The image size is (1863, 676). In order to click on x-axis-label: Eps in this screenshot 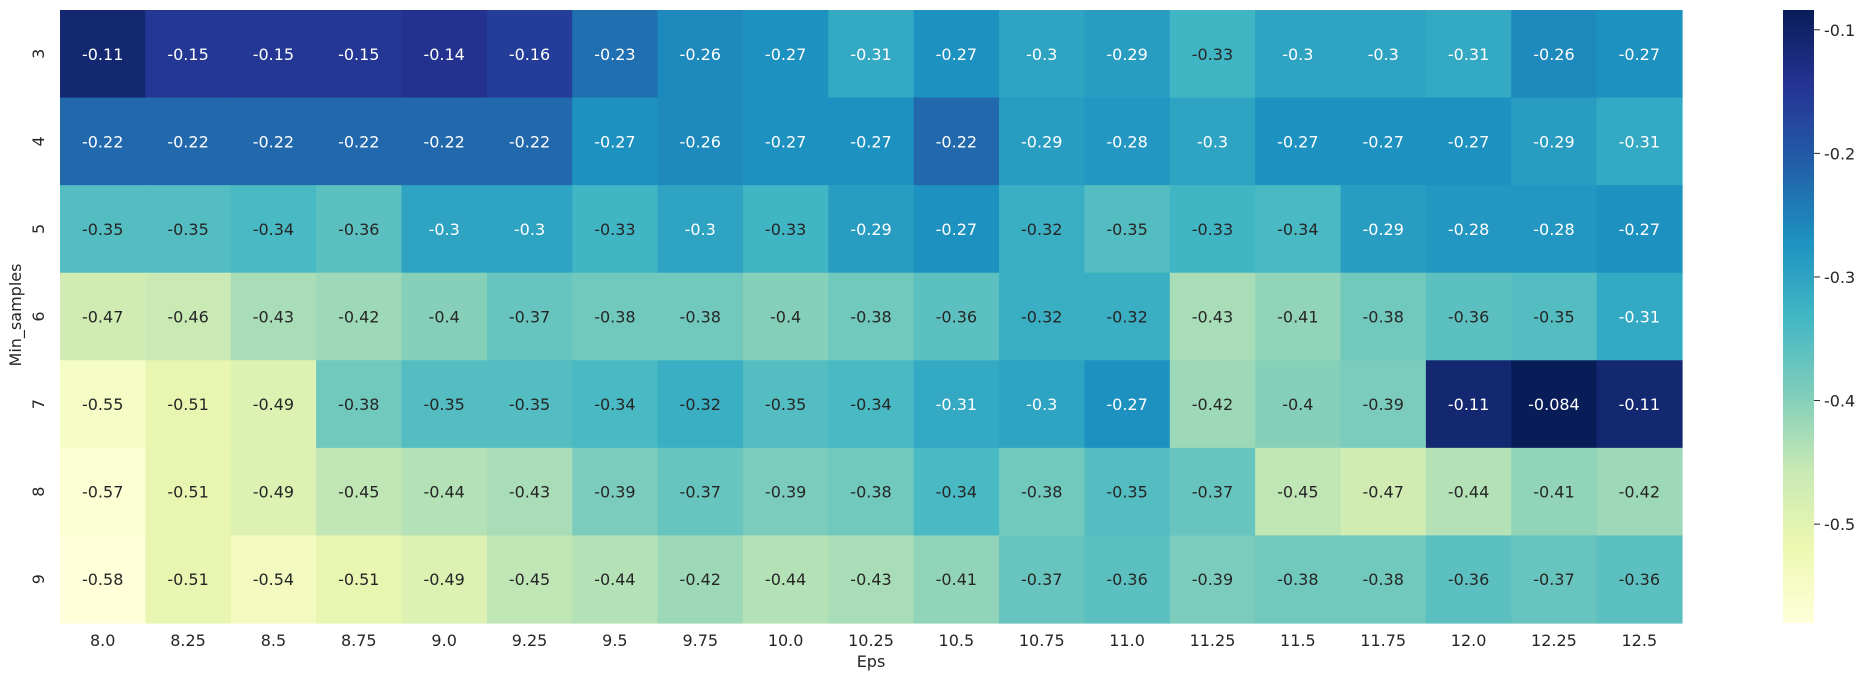, I will do `click(871, 661)`.